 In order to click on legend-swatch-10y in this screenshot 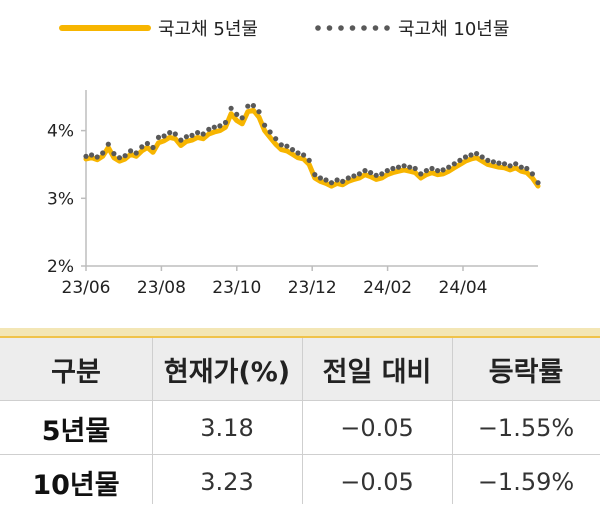, I will do `click(352, 28)`.